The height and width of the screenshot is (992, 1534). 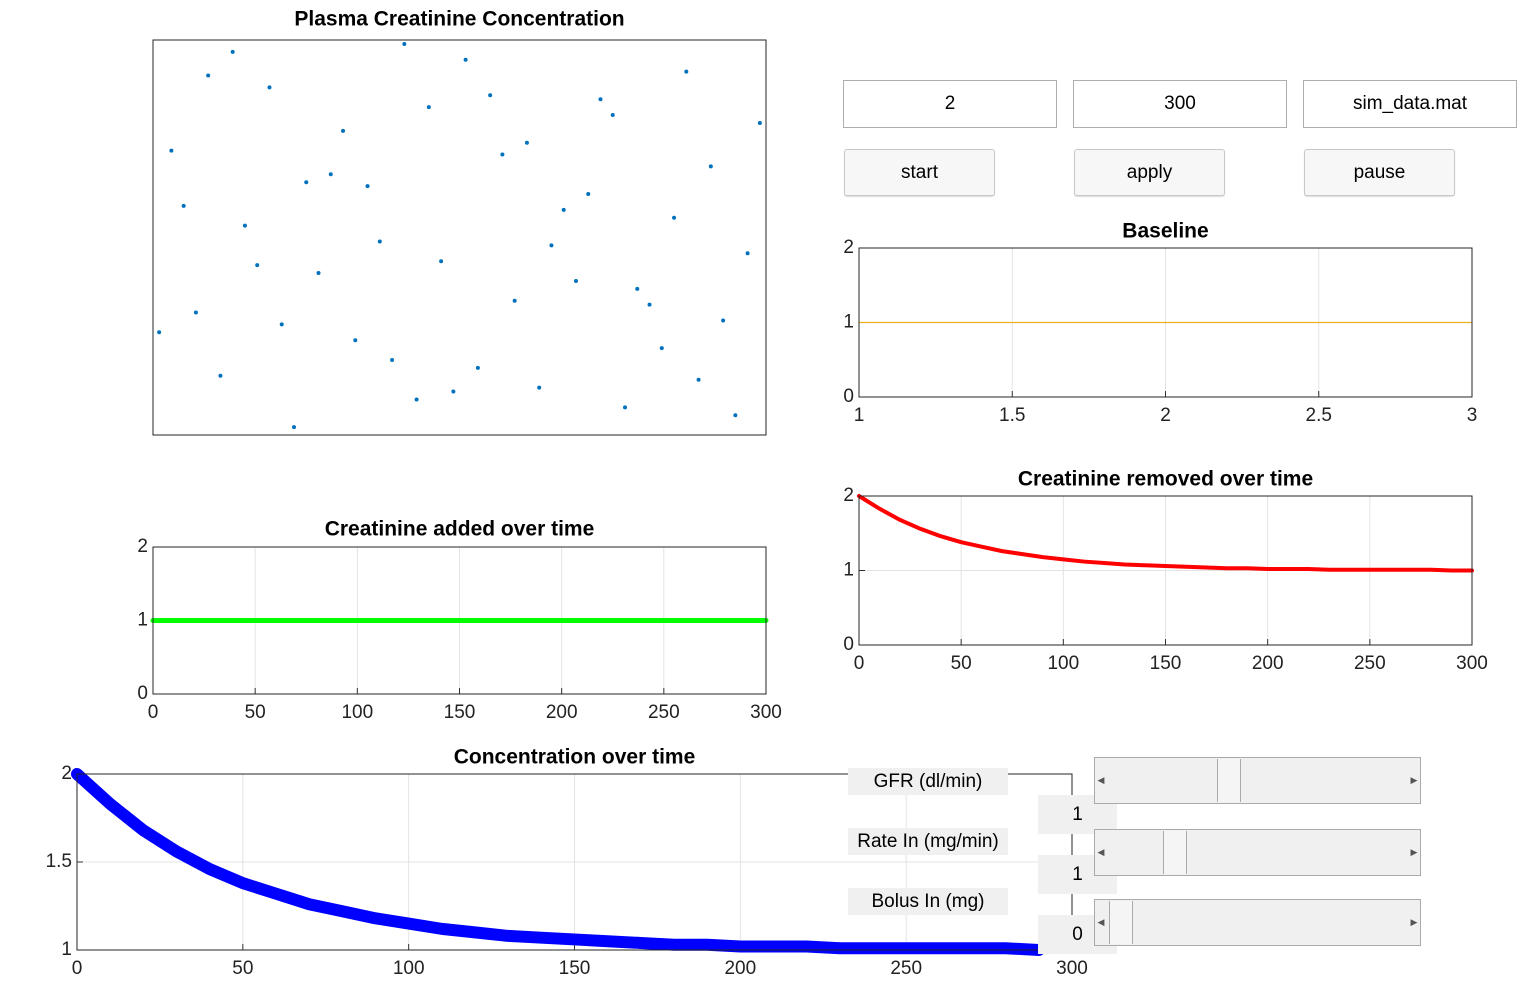 I want to click on data-line, so click(x=558, y=862).